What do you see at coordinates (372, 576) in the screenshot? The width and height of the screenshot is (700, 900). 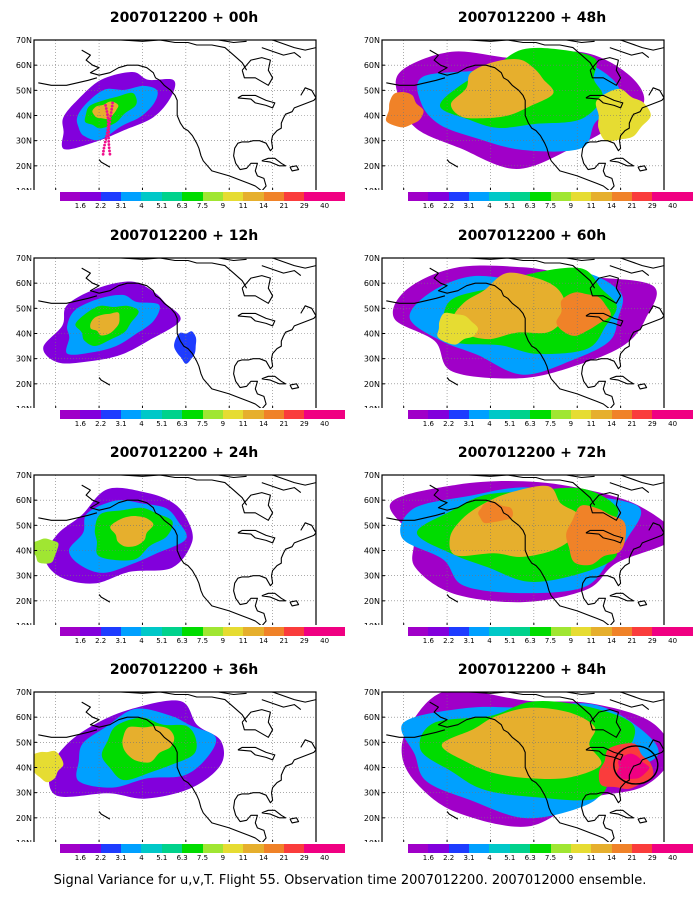 I see `lat-tick-label: 30N` at bounding box center [372, 576].